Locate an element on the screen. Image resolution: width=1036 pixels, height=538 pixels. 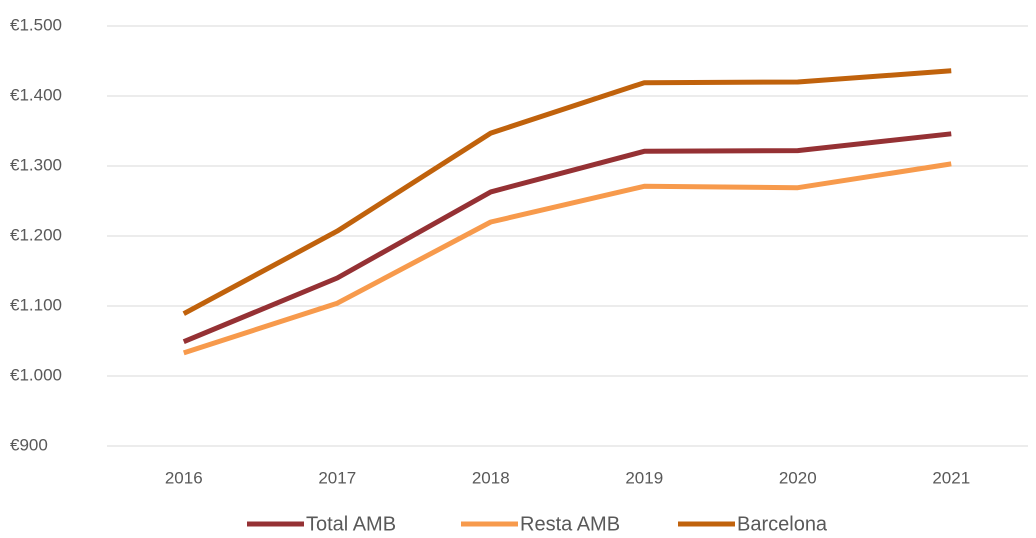
x-tick-label: 2019 is located at coordinates (644, 477).